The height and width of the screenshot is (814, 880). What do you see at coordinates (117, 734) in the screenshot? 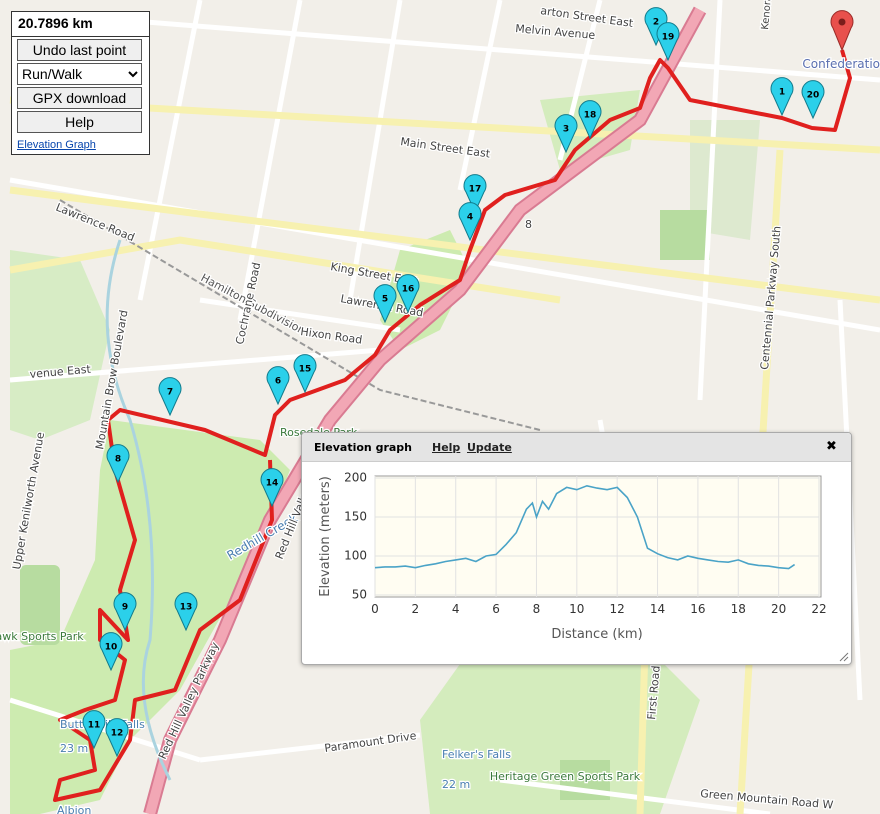
I see `marker-label: 12` at bounding box center [117, 734].